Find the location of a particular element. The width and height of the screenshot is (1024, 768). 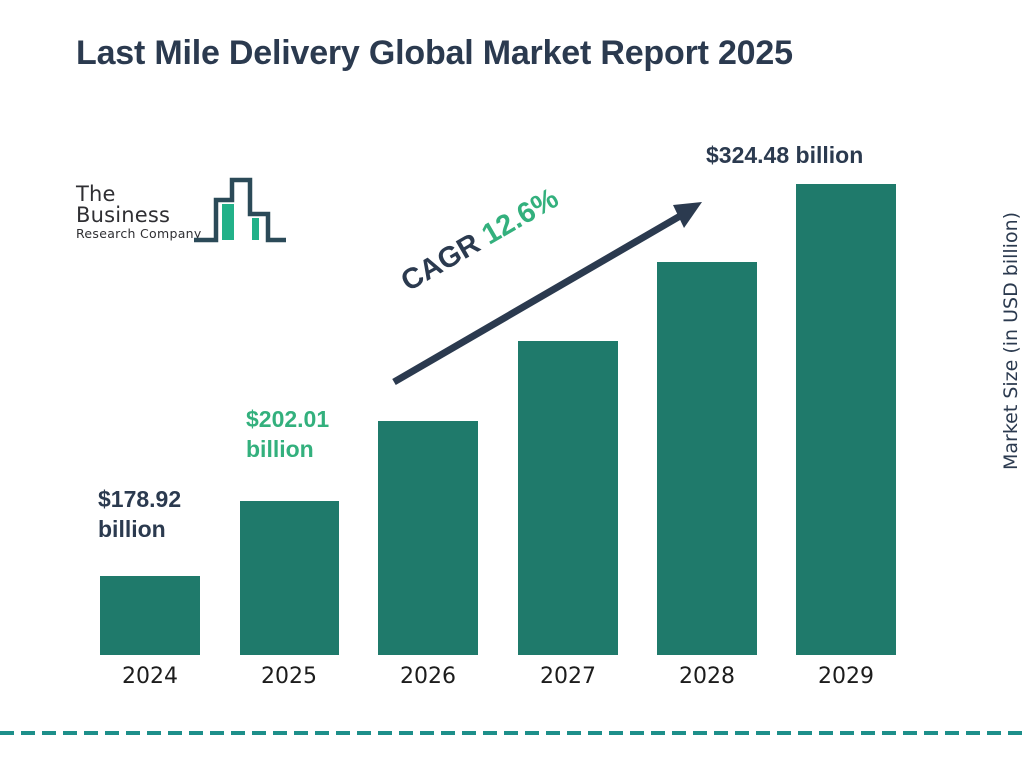

bar-2029 is located at coordinates (846, 419).